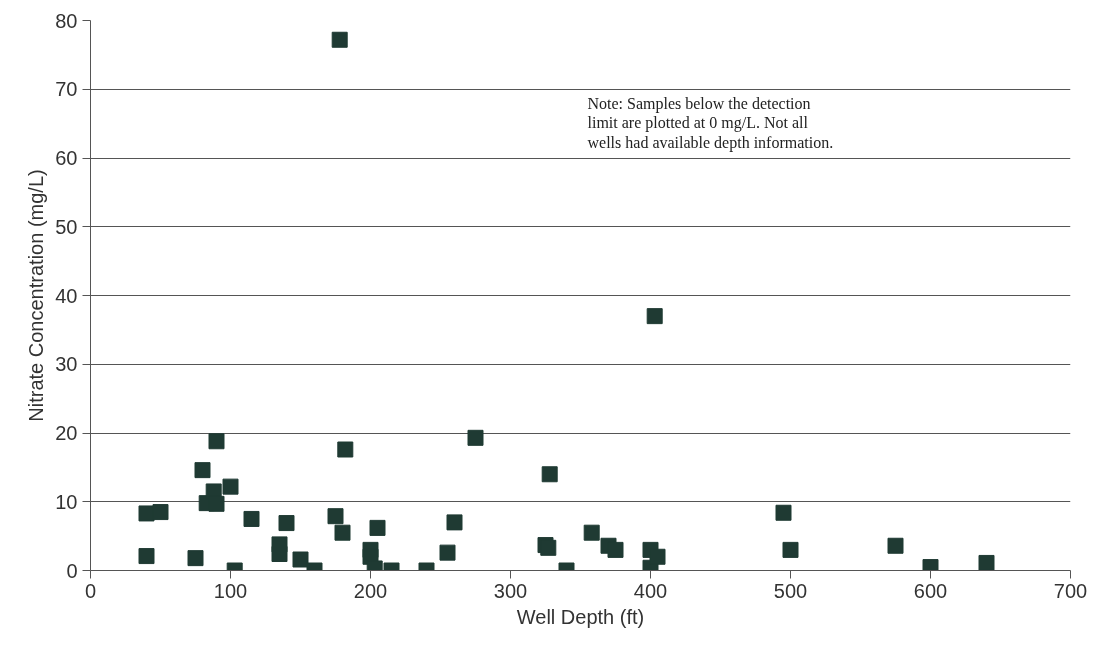  Describe the element at coordinates (370, 590) in the screenshot. I see `x-tick-label: 200` at that location.